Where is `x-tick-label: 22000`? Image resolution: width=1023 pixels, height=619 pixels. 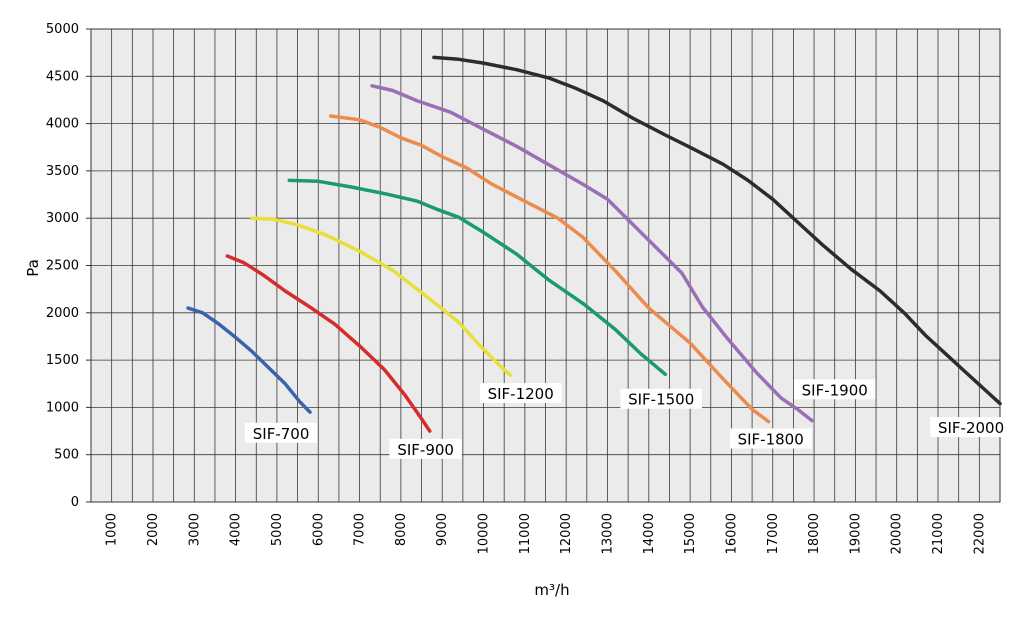 x-tick-label: 22000 is located at coordinates (979, 533).